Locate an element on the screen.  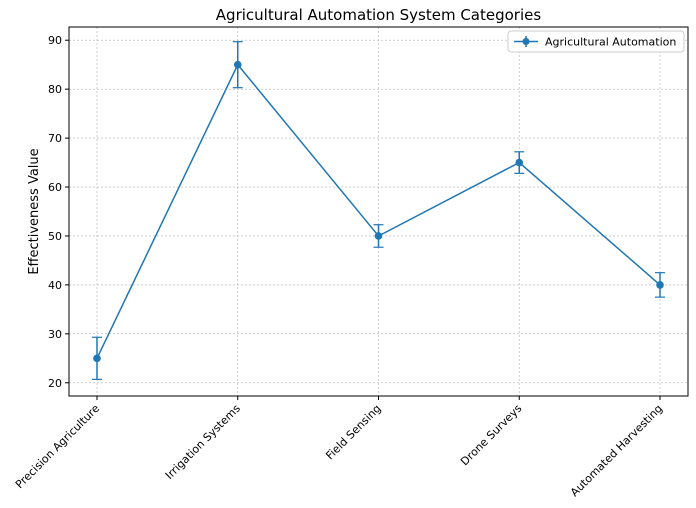
y-tick-label: 50 is located at coordinates (55, 236).